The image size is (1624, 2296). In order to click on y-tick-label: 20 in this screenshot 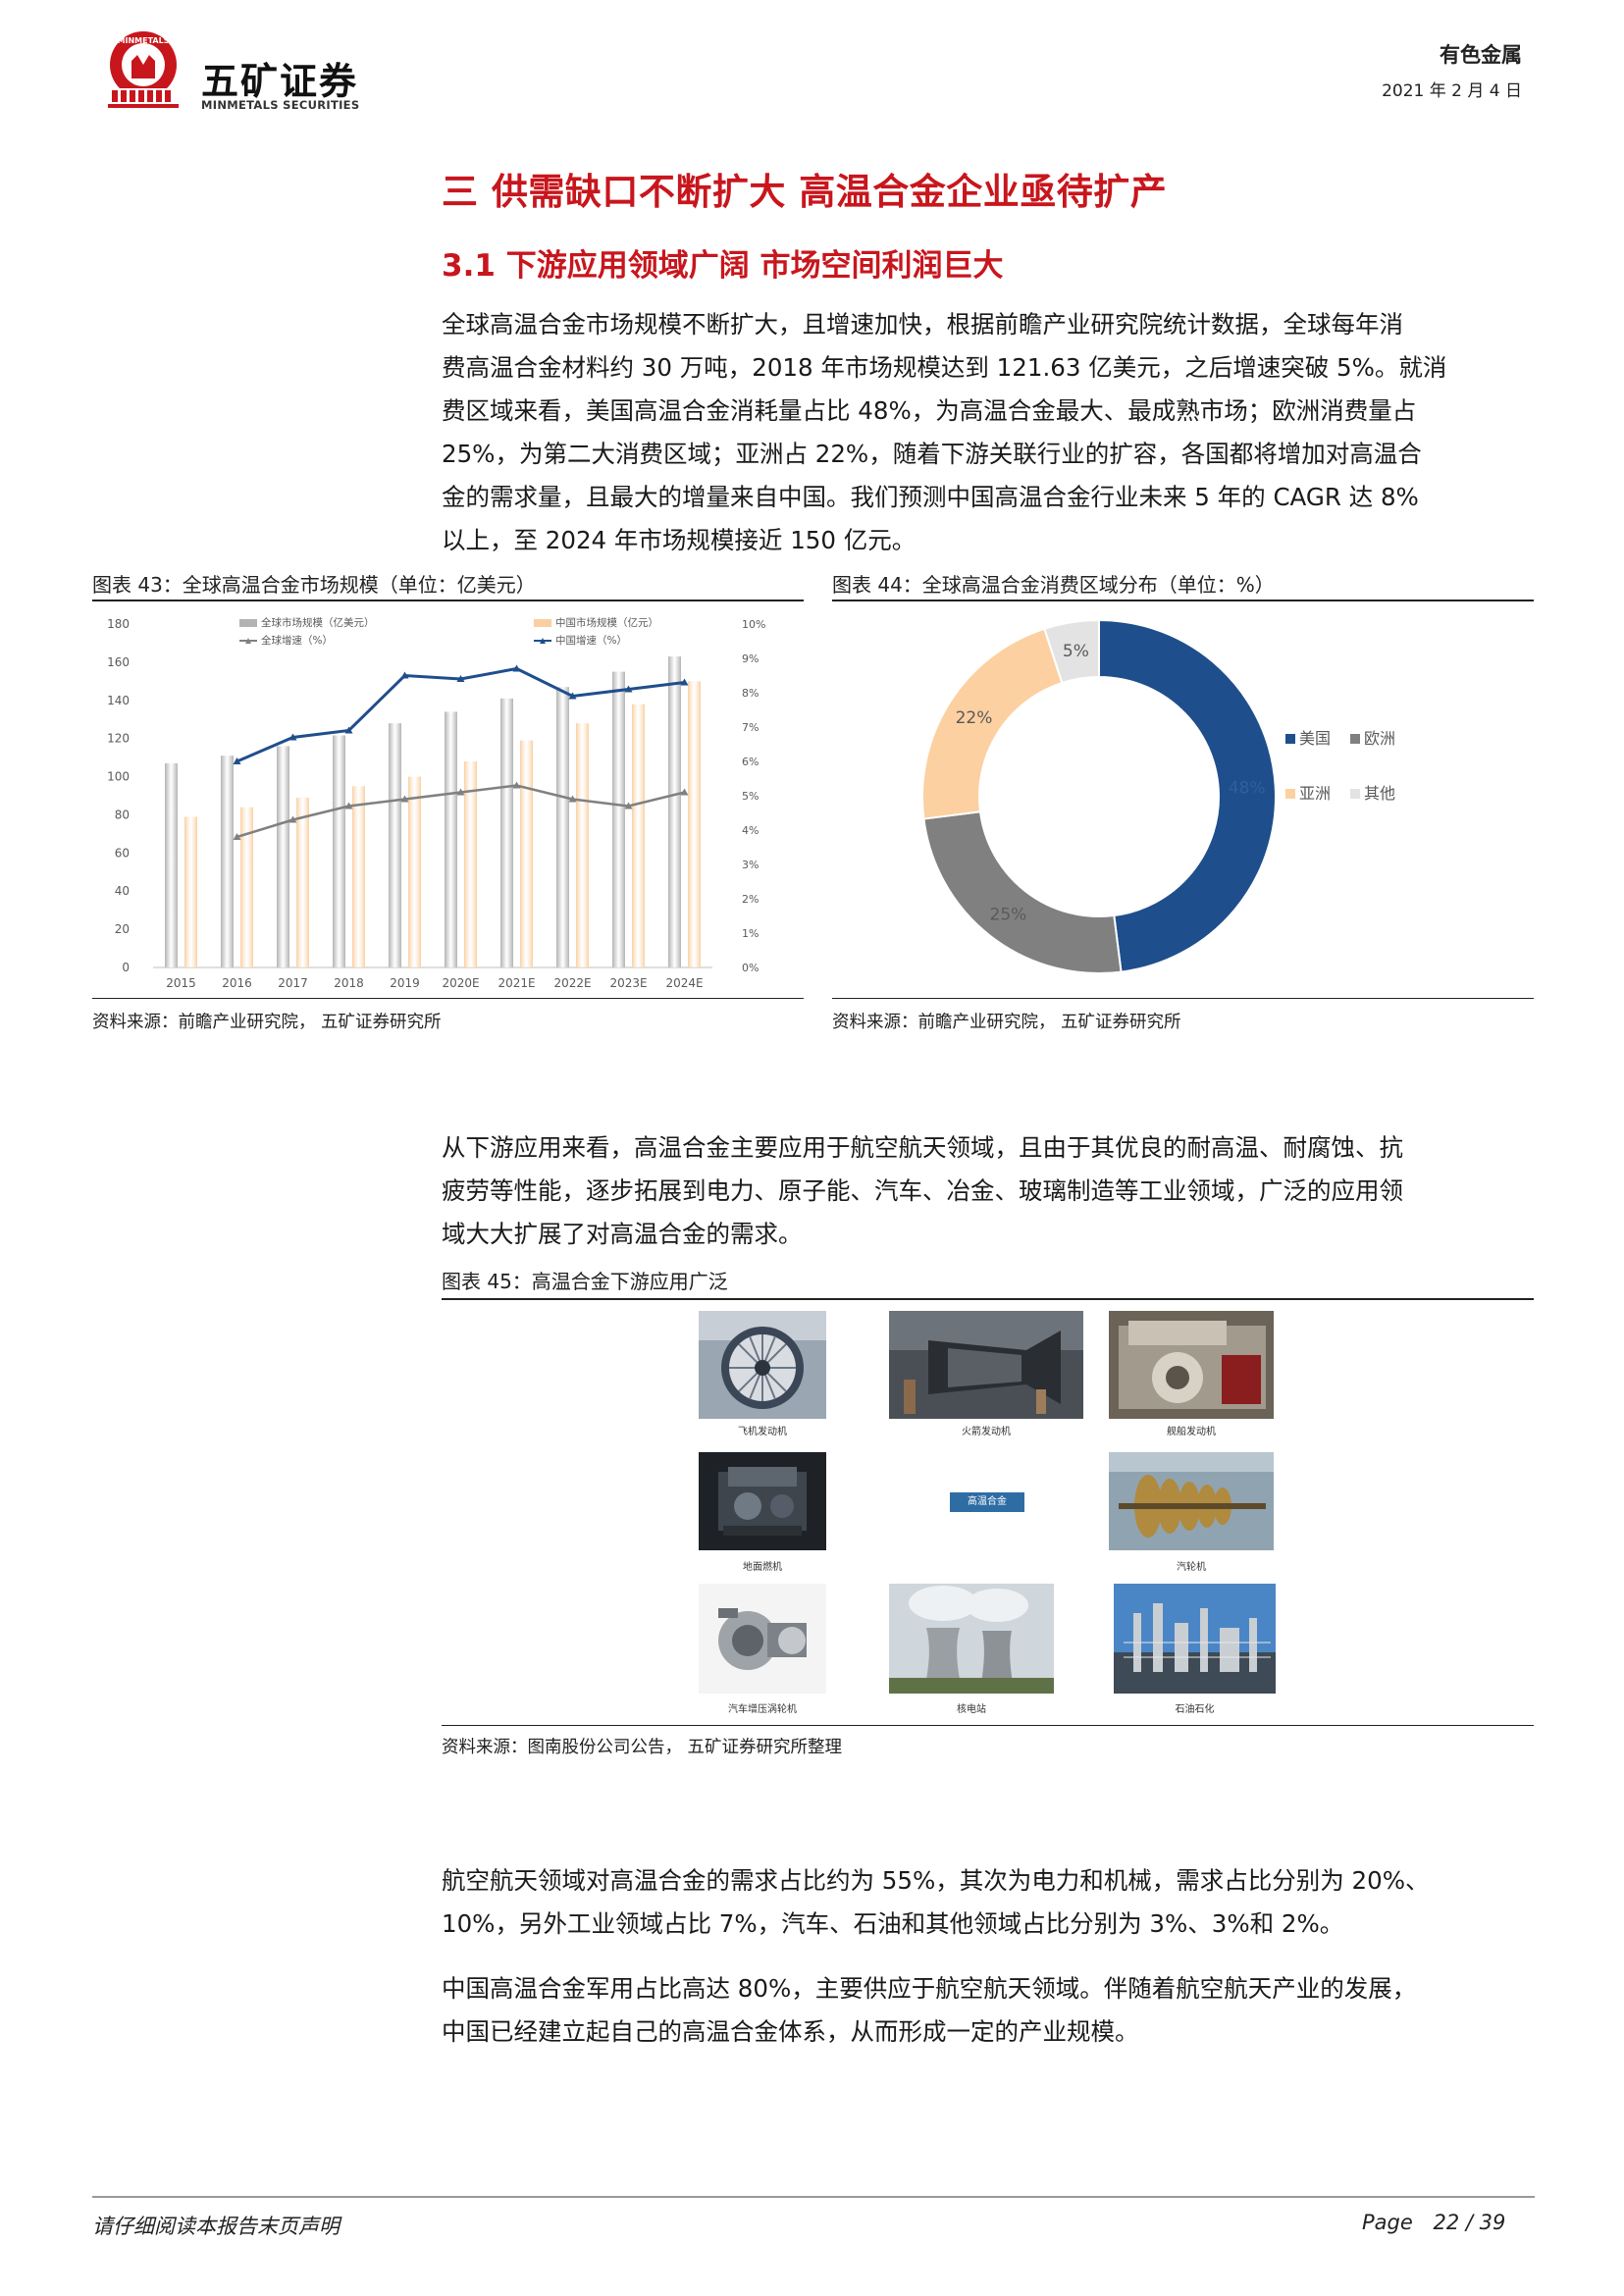, I will do `click(122, 929)`.